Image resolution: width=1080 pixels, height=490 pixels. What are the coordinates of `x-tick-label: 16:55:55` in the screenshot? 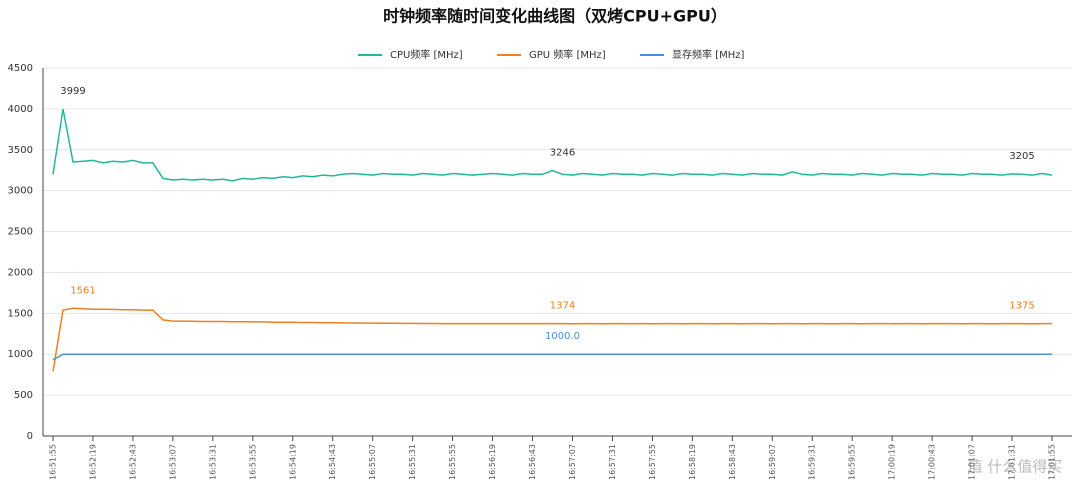 It's located at (452, 462).